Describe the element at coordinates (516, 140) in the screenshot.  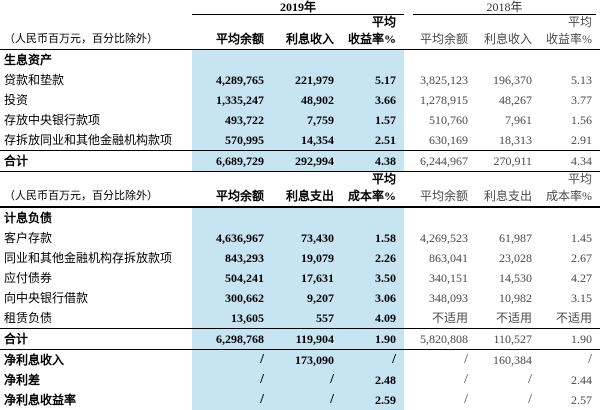
I see `cell-2018-interest: 18,313` at that location.